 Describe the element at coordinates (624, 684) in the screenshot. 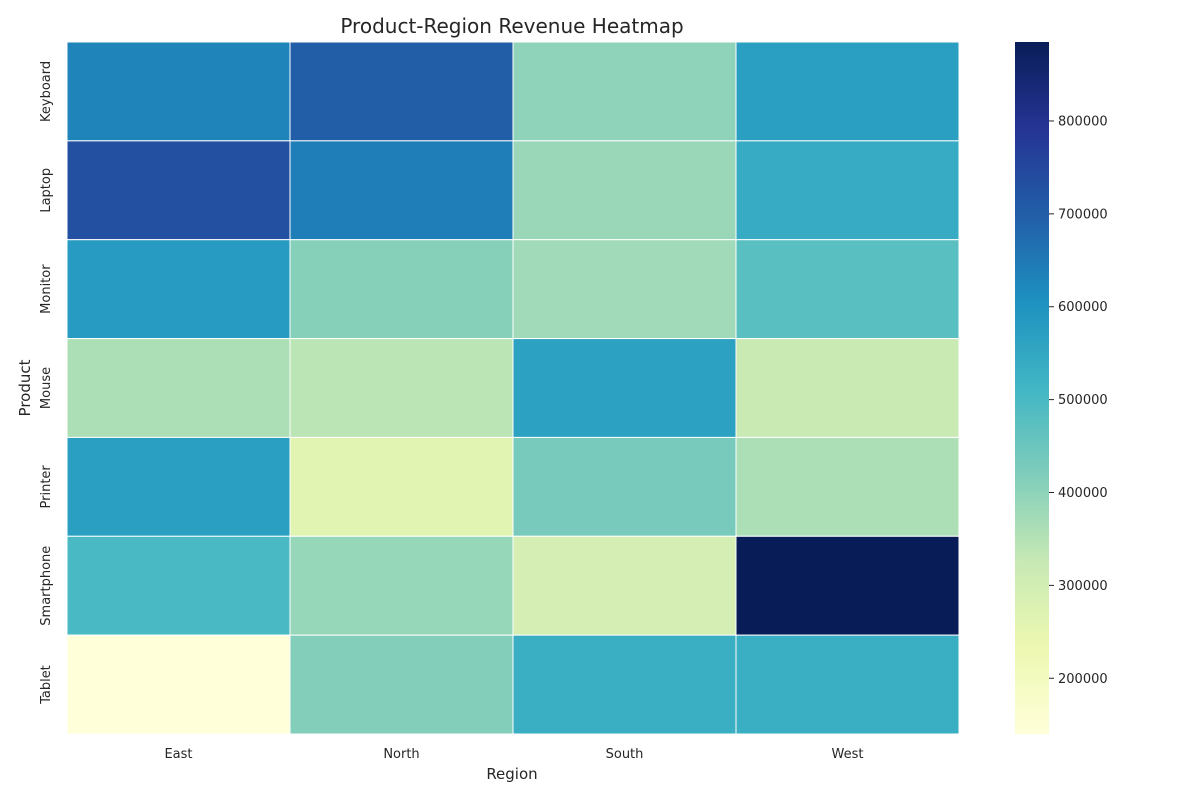

I see `heatmap-cell-tablet-south` at that location.